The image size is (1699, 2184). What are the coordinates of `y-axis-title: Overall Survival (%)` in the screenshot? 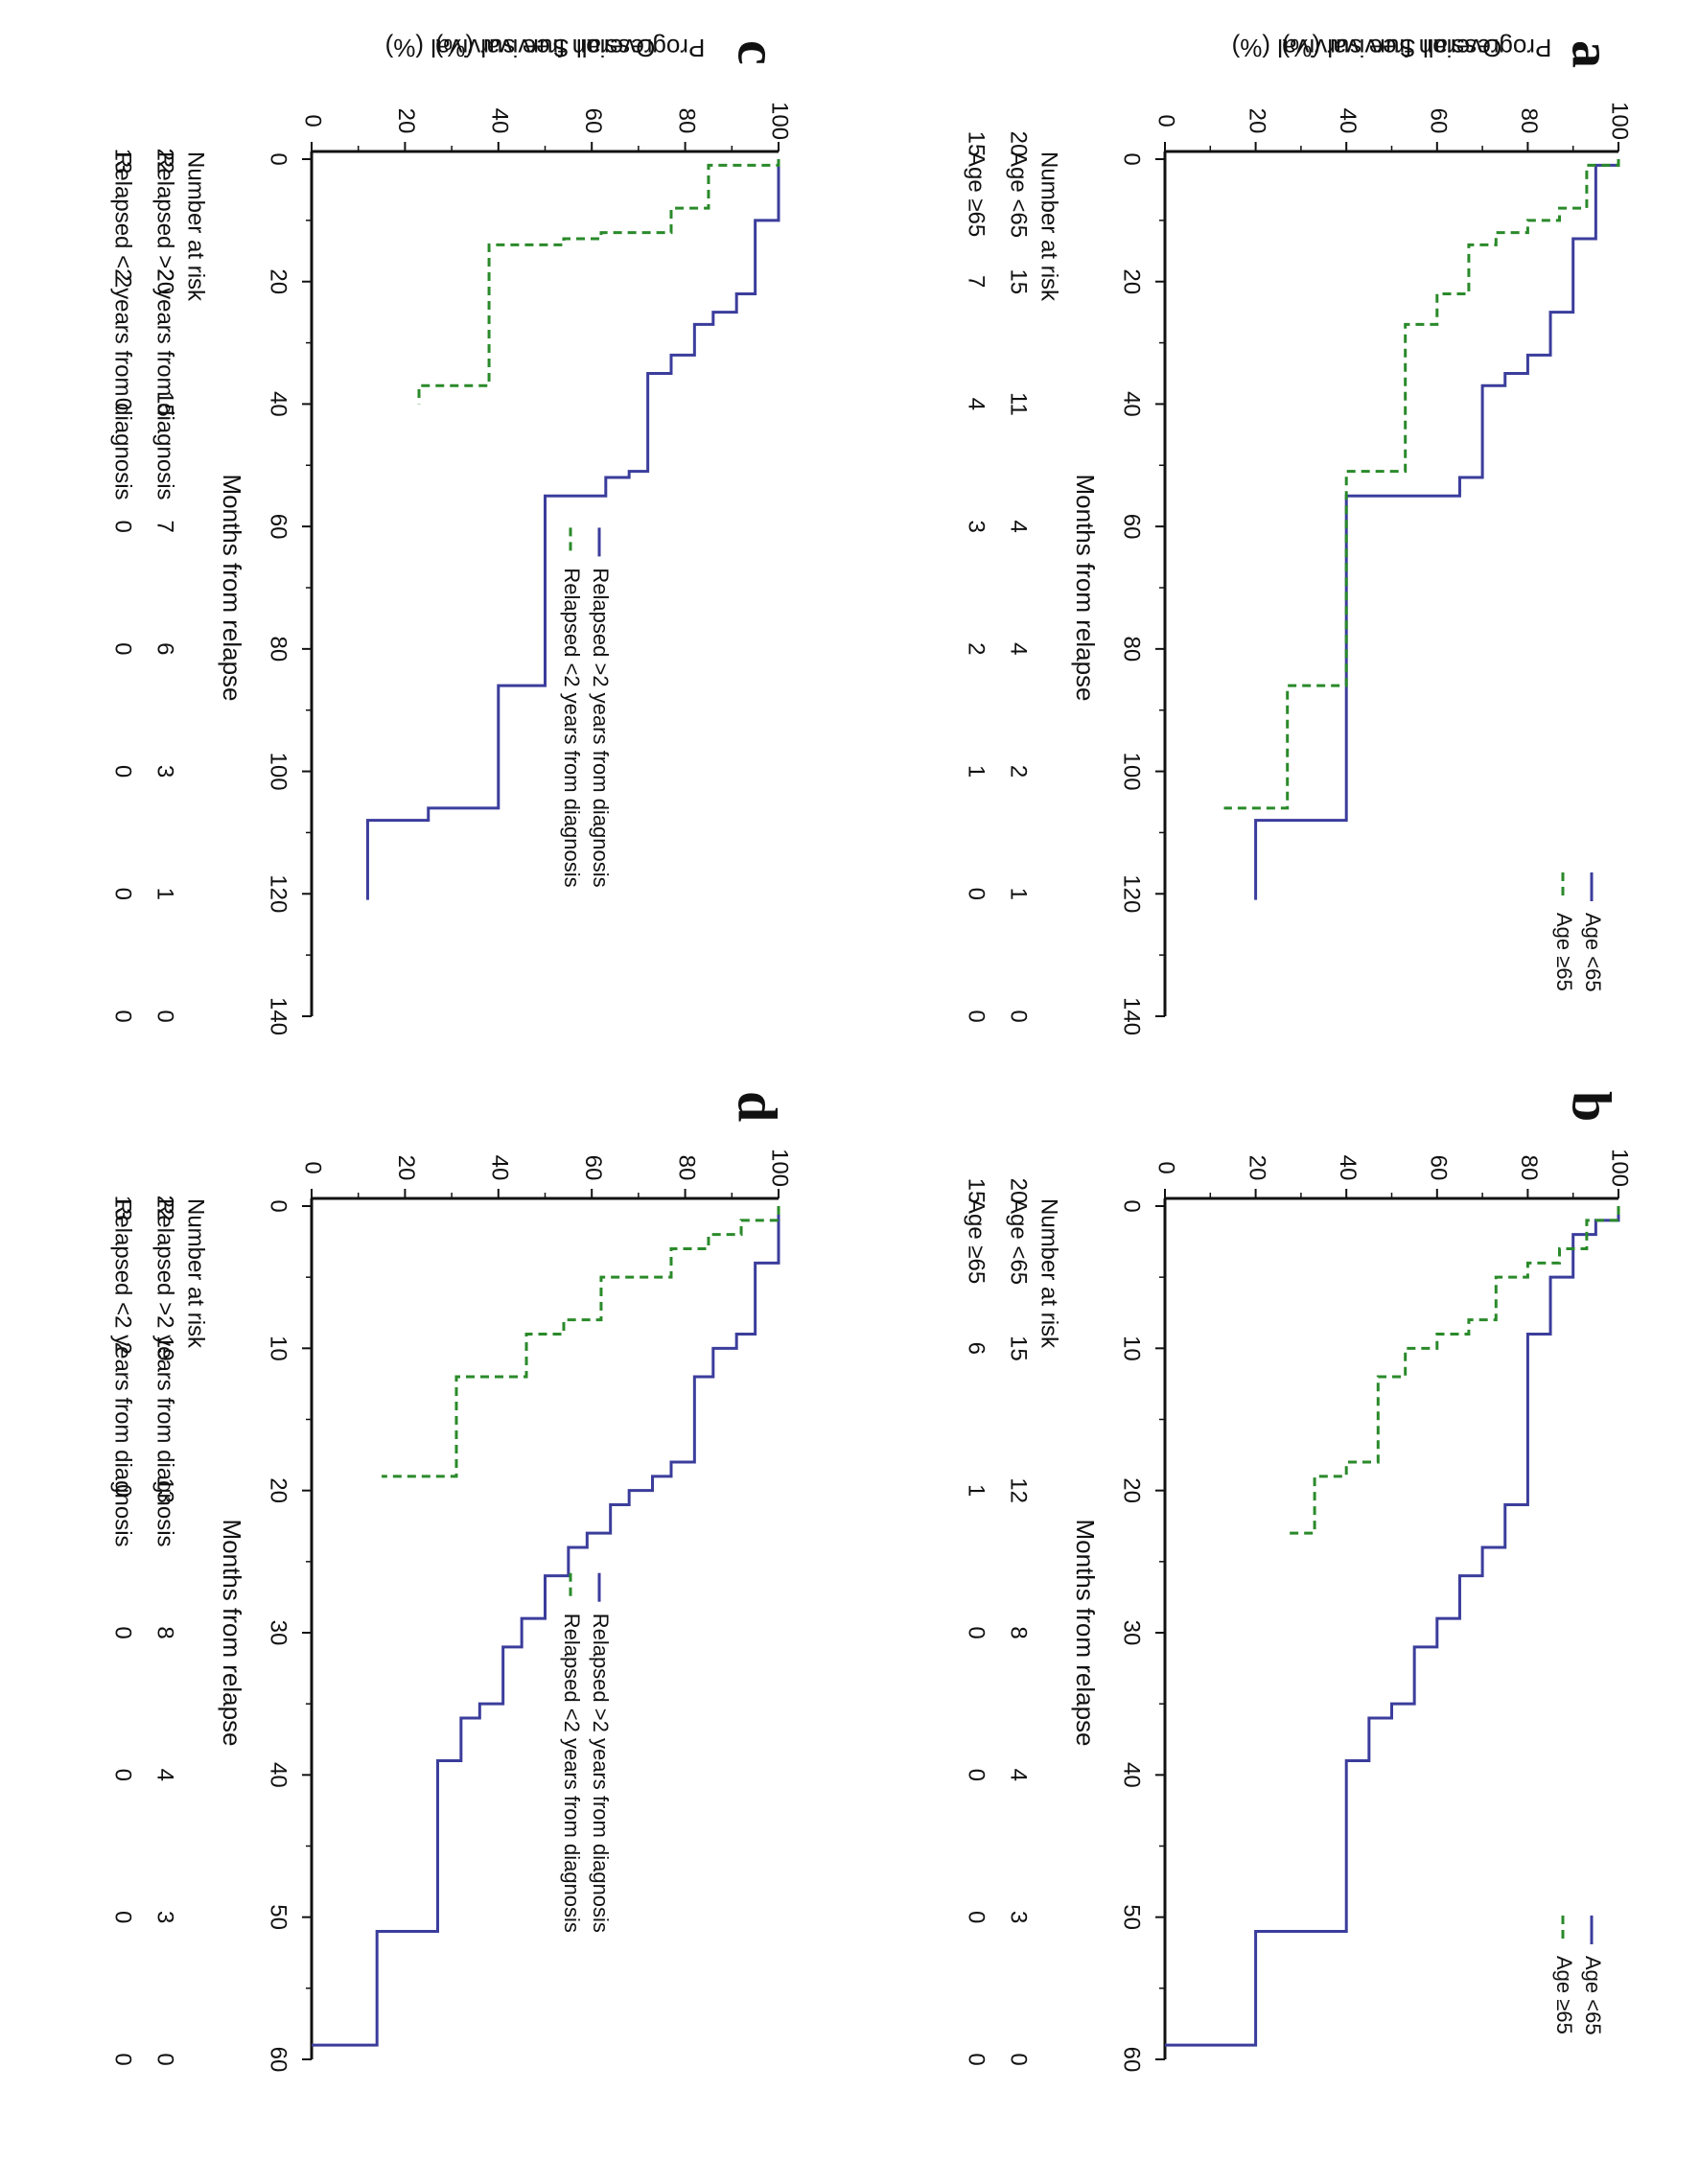 It's located at (1392, 48).